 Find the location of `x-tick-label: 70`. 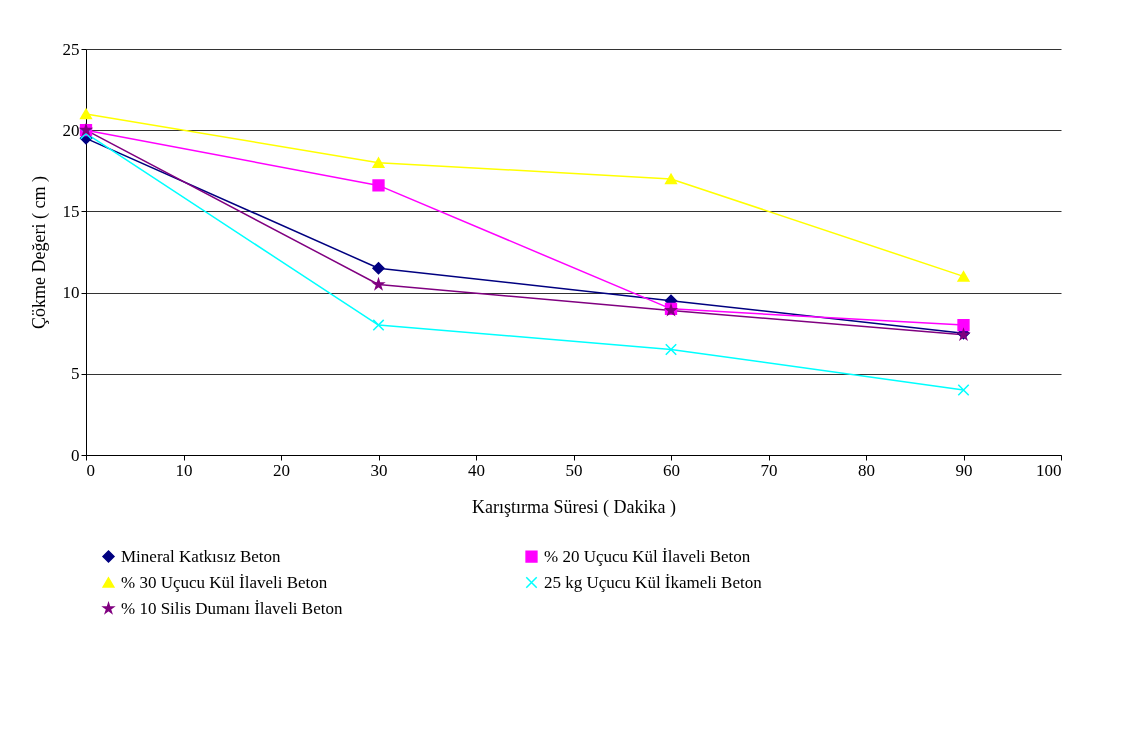

x-tick-label: 70 is located at coordinates (769, 470).